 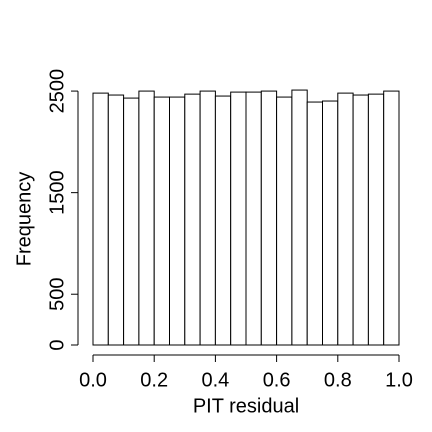 I want to click on x-tick-label: 0.2, so click(x=154, y=380).